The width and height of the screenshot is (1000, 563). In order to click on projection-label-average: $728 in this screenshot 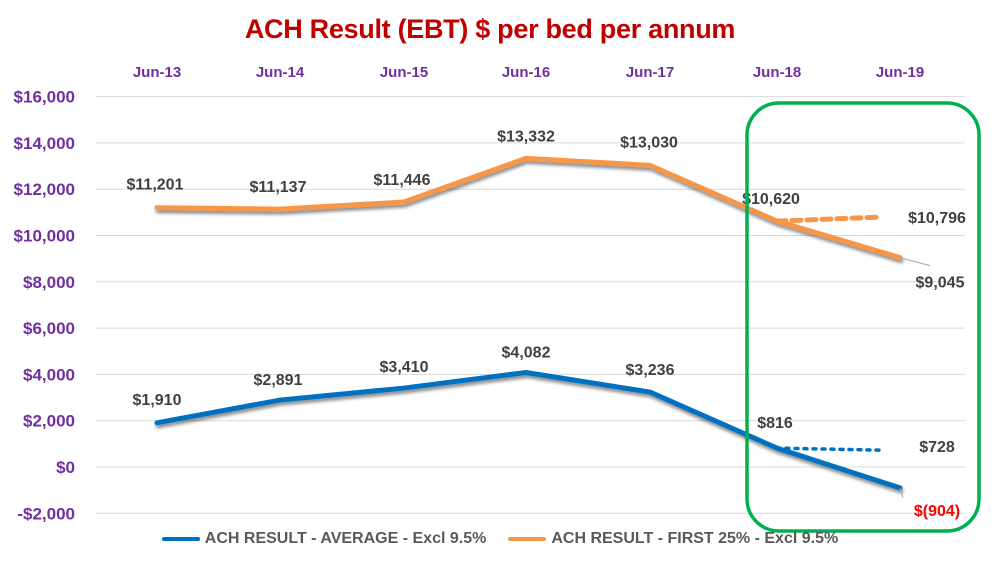, I will do `click(937, 447)`.